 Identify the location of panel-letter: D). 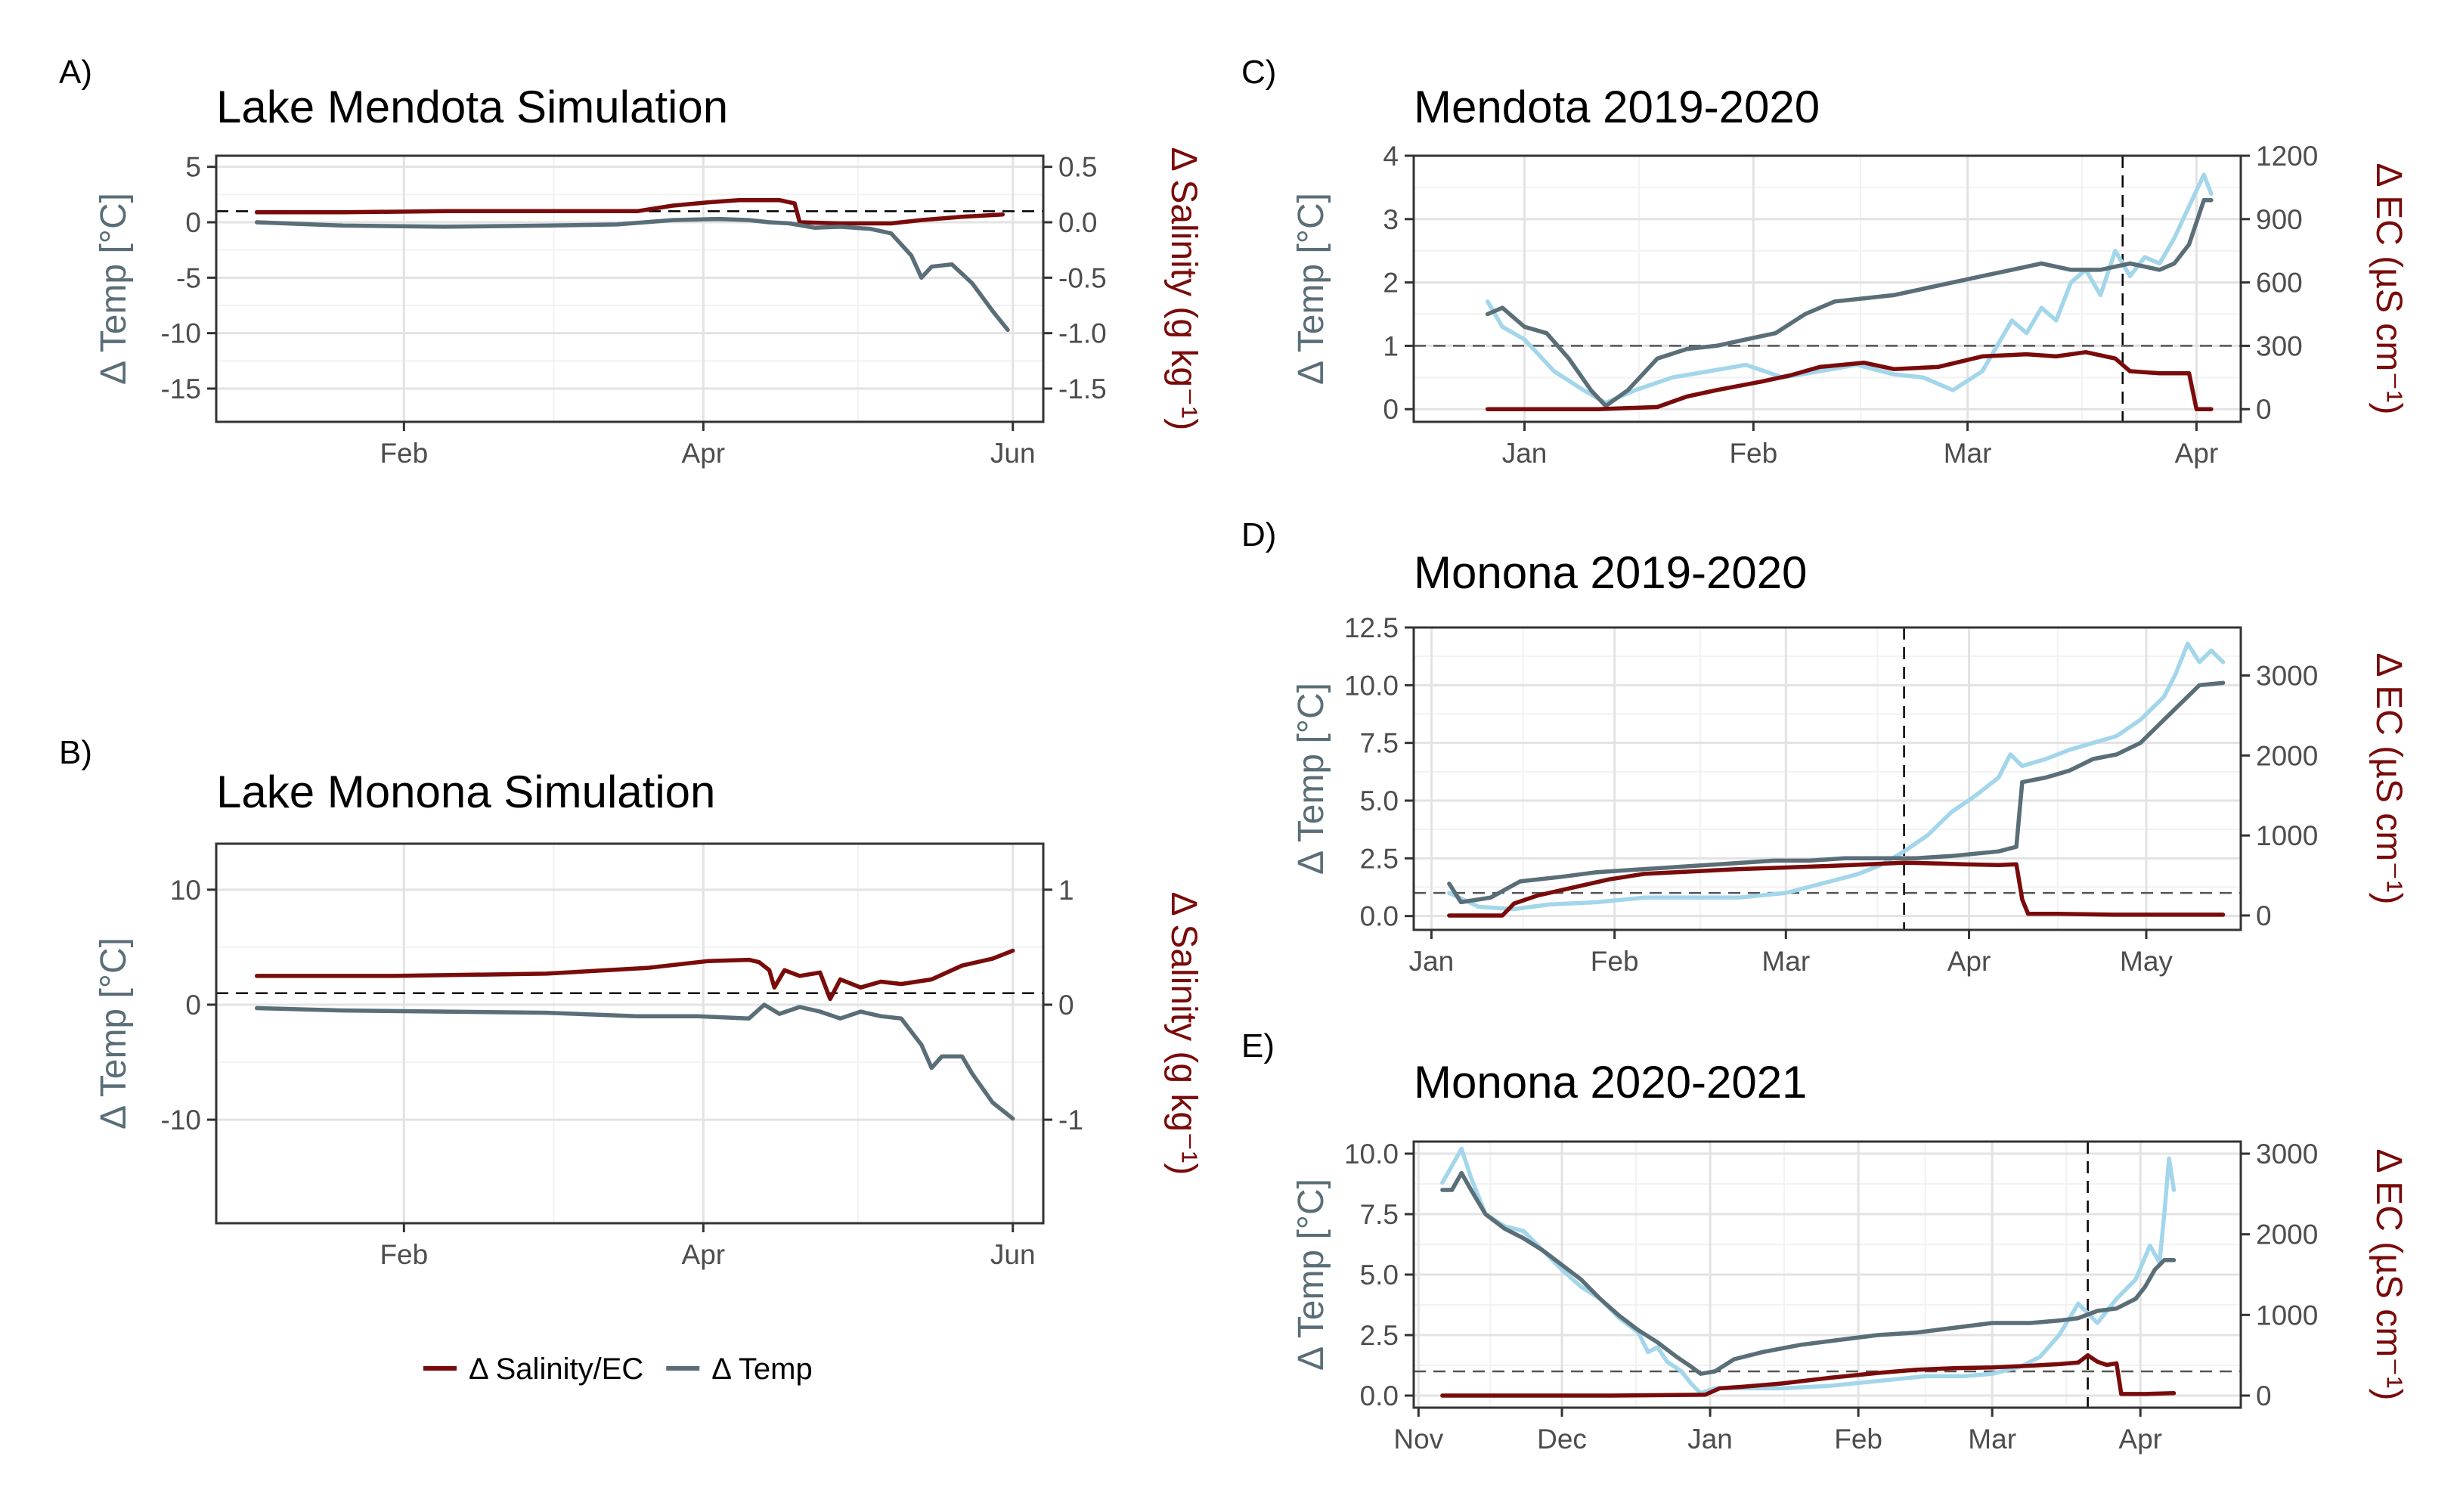
(1258, 535).